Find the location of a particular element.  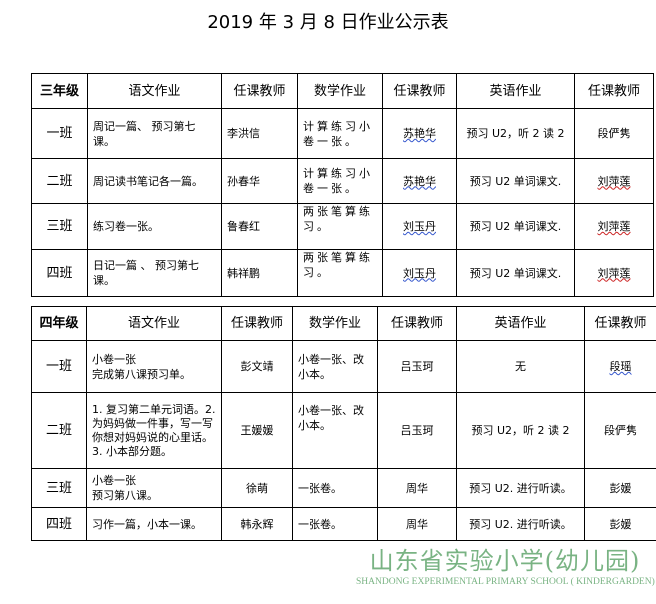

chinese-homework: 小卷一张 完成第八课预习单。 is located at coordinates (154, 366).